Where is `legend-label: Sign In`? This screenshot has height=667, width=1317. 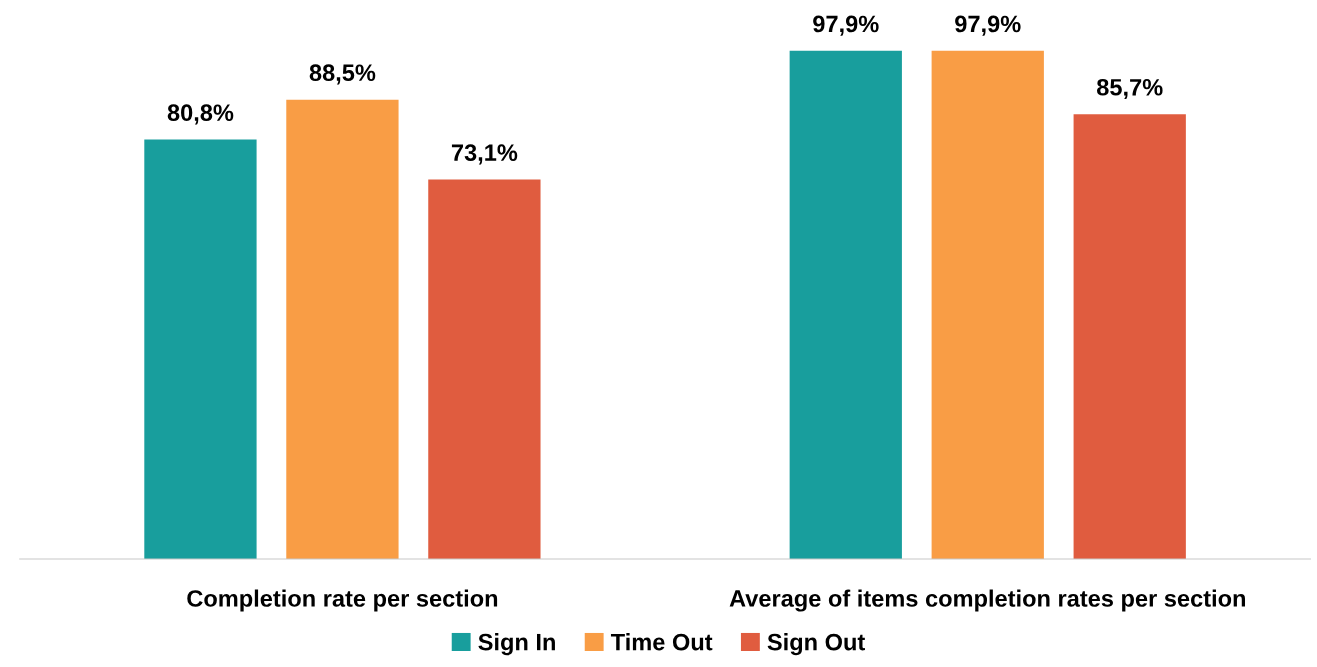 legend-label: Sign In is located at coordinates (516, 644).